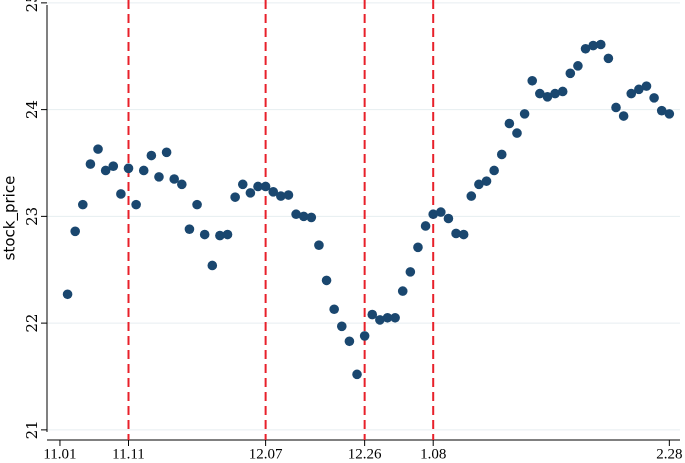 This screenshot has width=685, height=463. What do you see at coordinates (32, 429) in the screenshot?
I see `y-tick-label: 21` at bounding box center [32, 429].